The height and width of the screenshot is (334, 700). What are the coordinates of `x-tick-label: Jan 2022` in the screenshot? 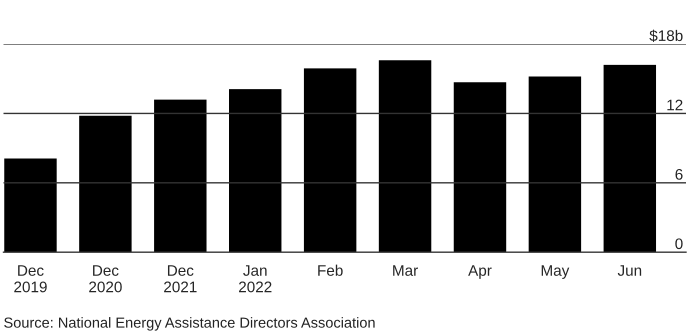 It's located at (255, 278).